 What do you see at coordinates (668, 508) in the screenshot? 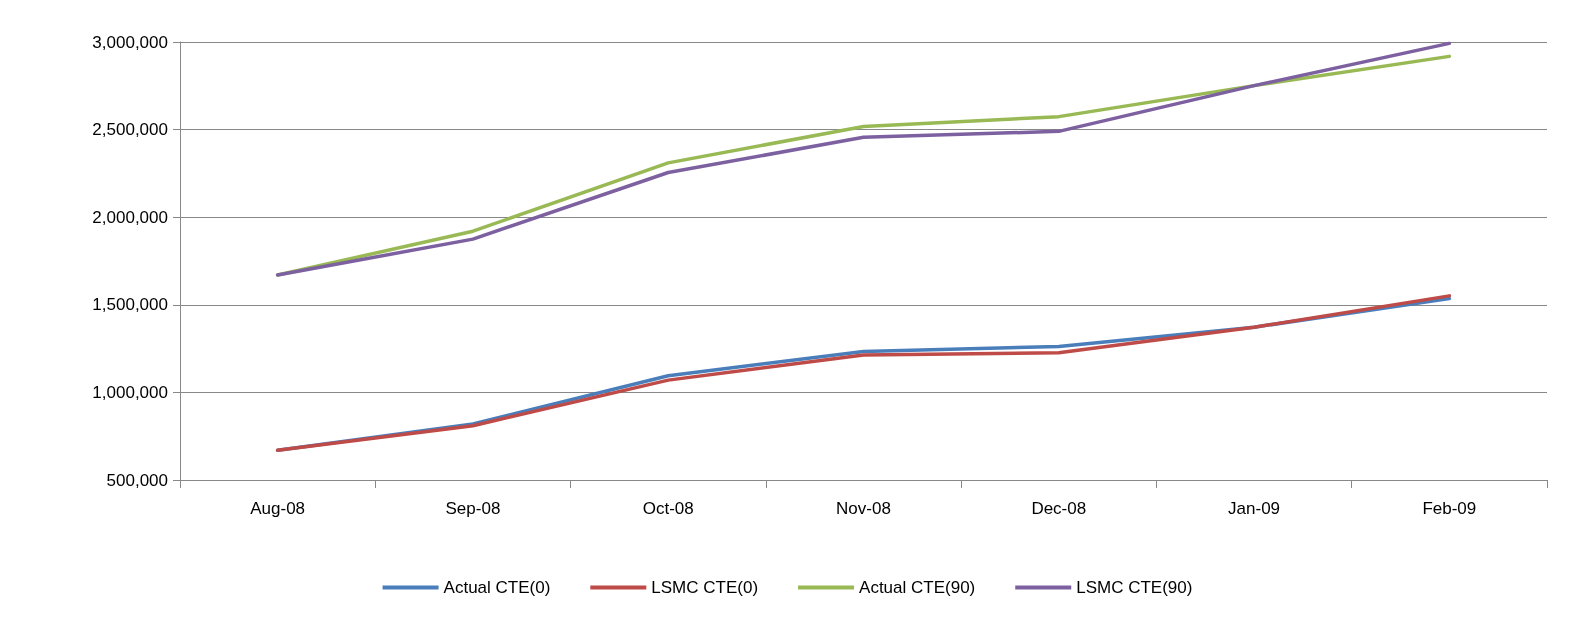
I see `x-tick-label: Oct-08` at bounding box center [668, 508].